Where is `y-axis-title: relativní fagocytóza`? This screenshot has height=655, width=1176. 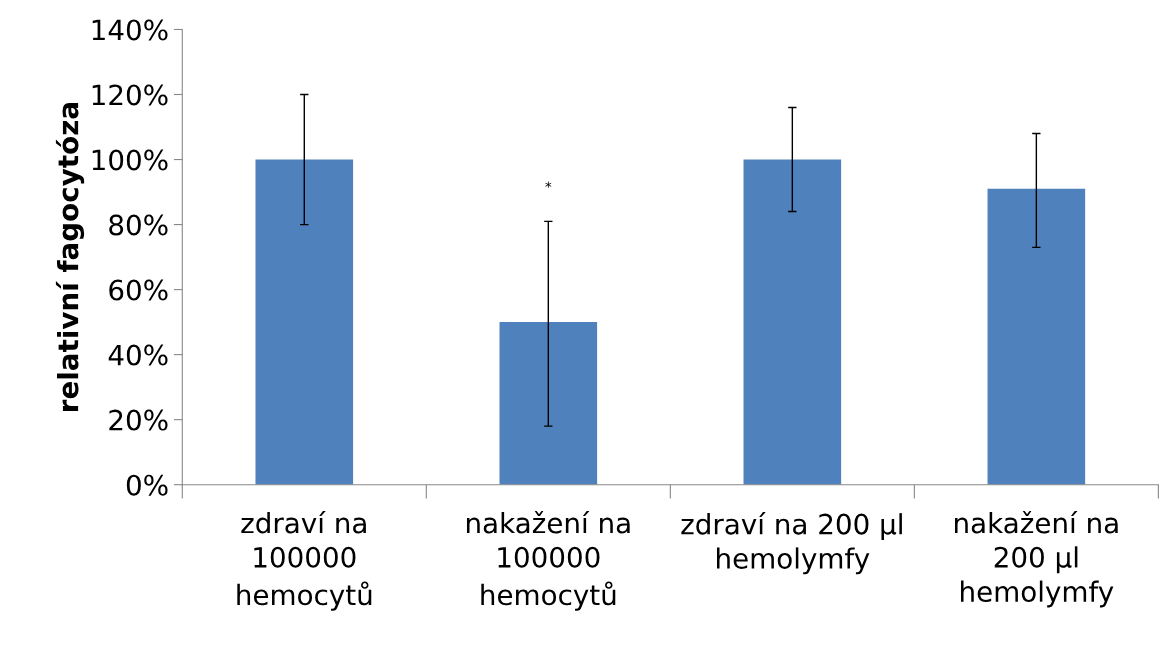
y-axis-title: relativní fagocytóza is located at coordinates (70, 257).